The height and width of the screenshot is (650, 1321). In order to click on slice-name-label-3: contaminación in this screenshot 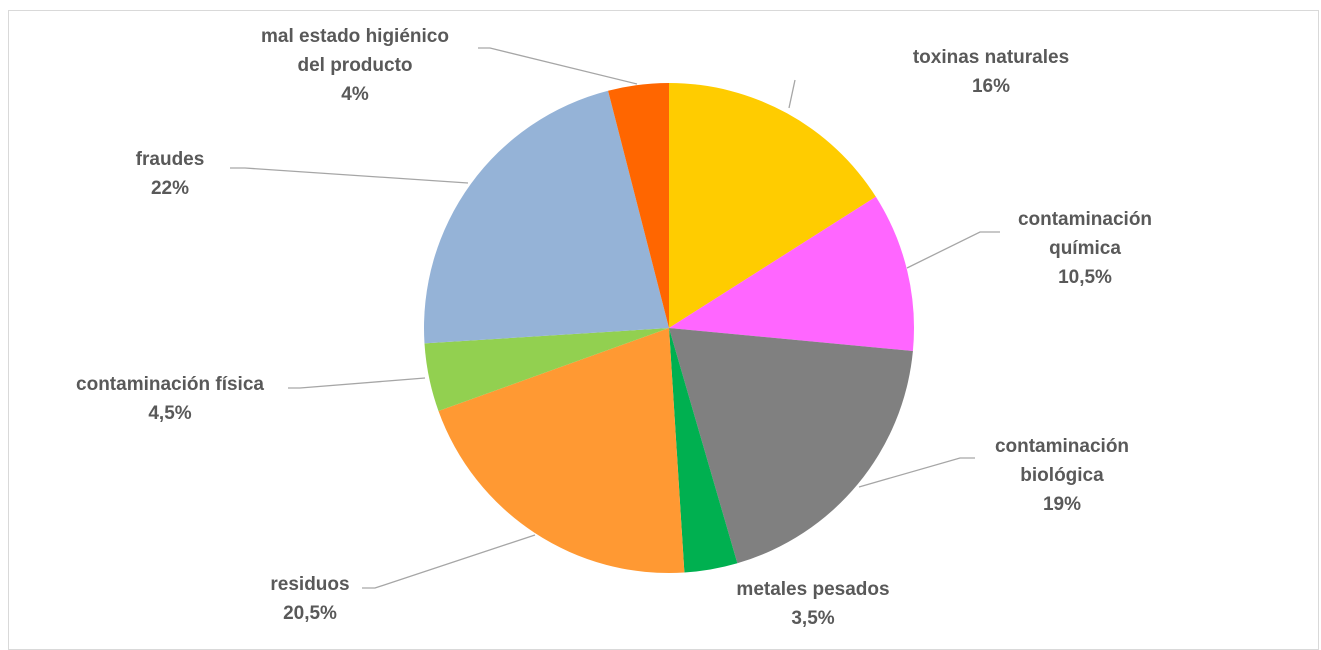, I will do `click(1062, 446)`.